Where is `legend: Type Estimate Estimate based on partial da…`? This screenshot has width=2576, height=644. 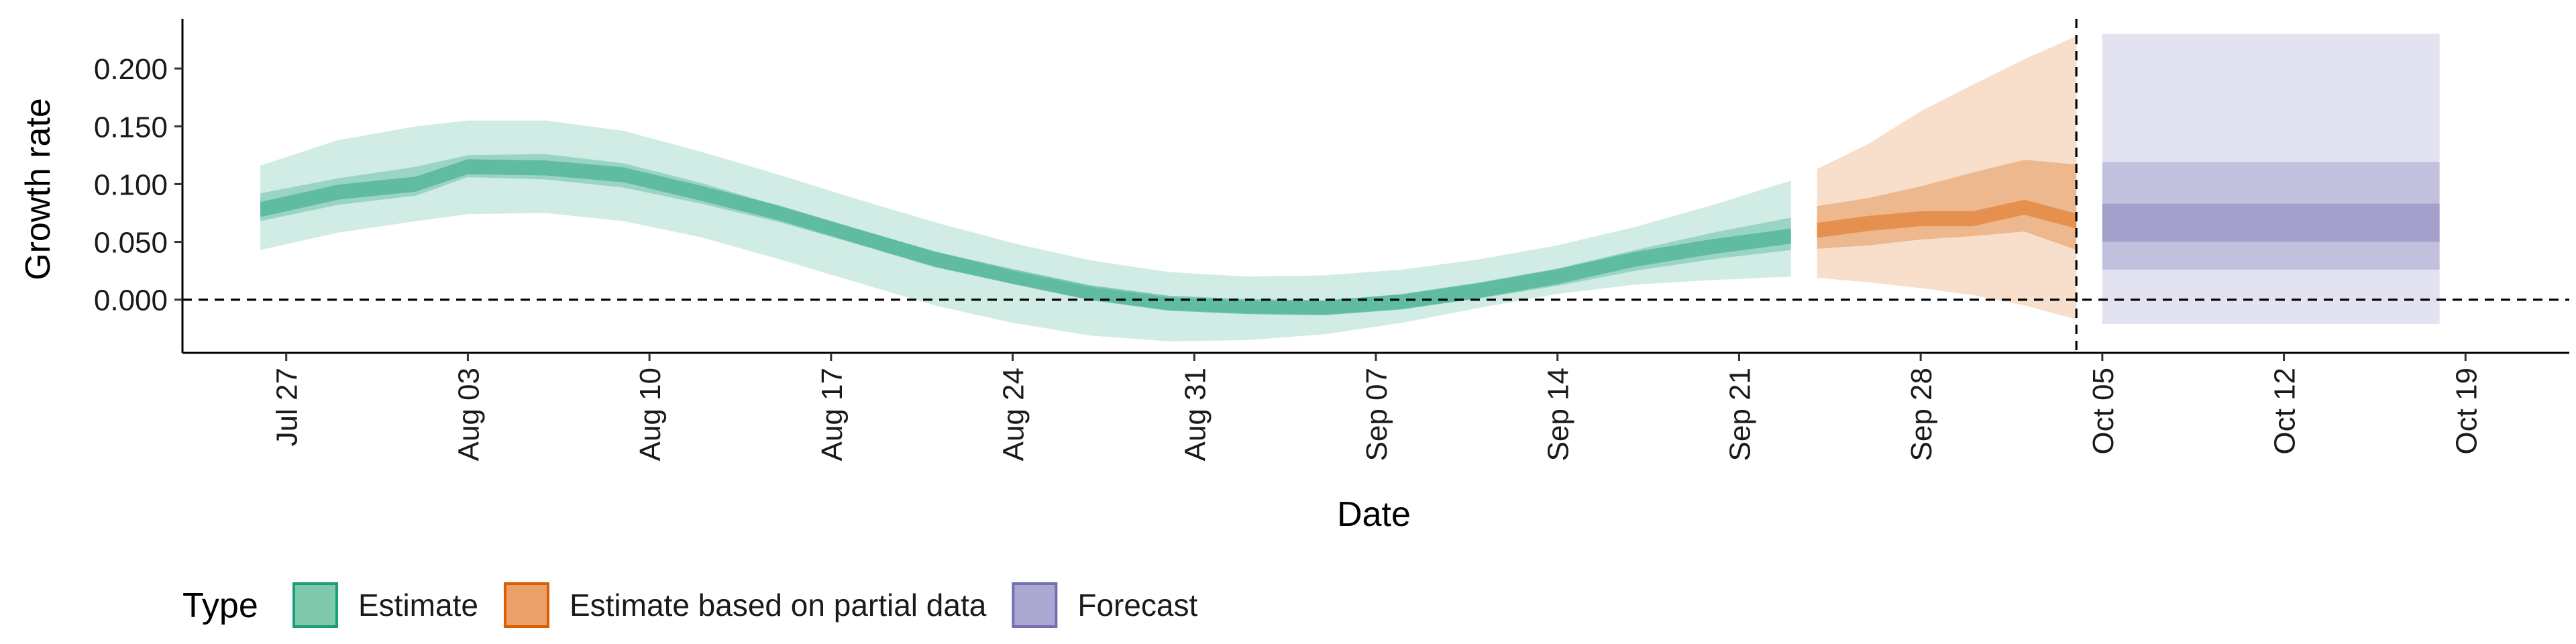
legend: Type Estimate Estimate based on partial da… is located at coordinates (690, 605).